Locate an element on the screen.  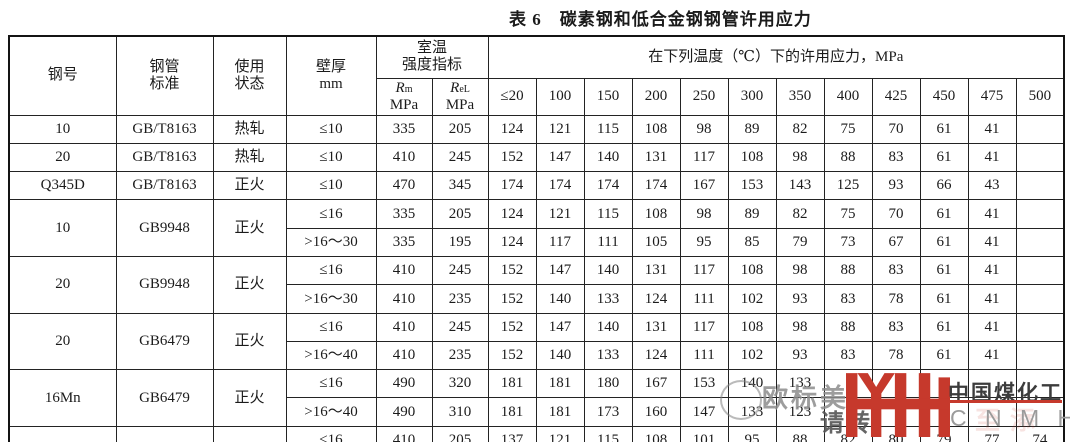
header-temp: 100 is located at coordinates (560, 96).